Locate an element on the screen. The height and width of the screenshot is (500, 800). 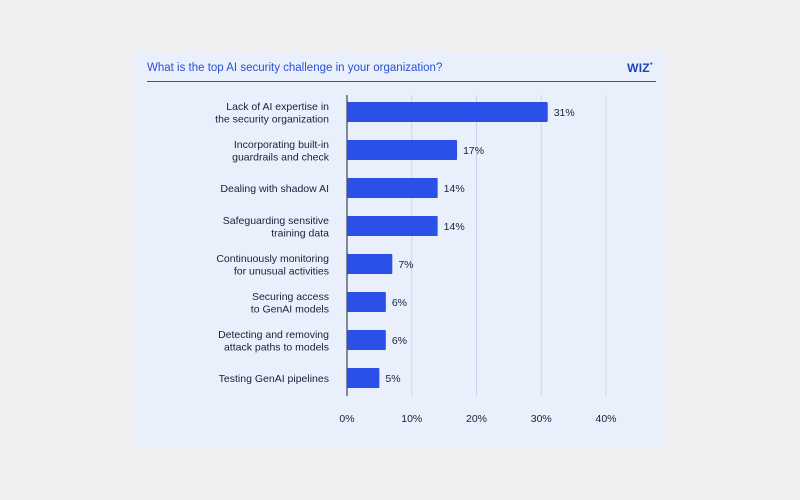
wiz-logo: WIZ● is located at coordinates (640, 68).